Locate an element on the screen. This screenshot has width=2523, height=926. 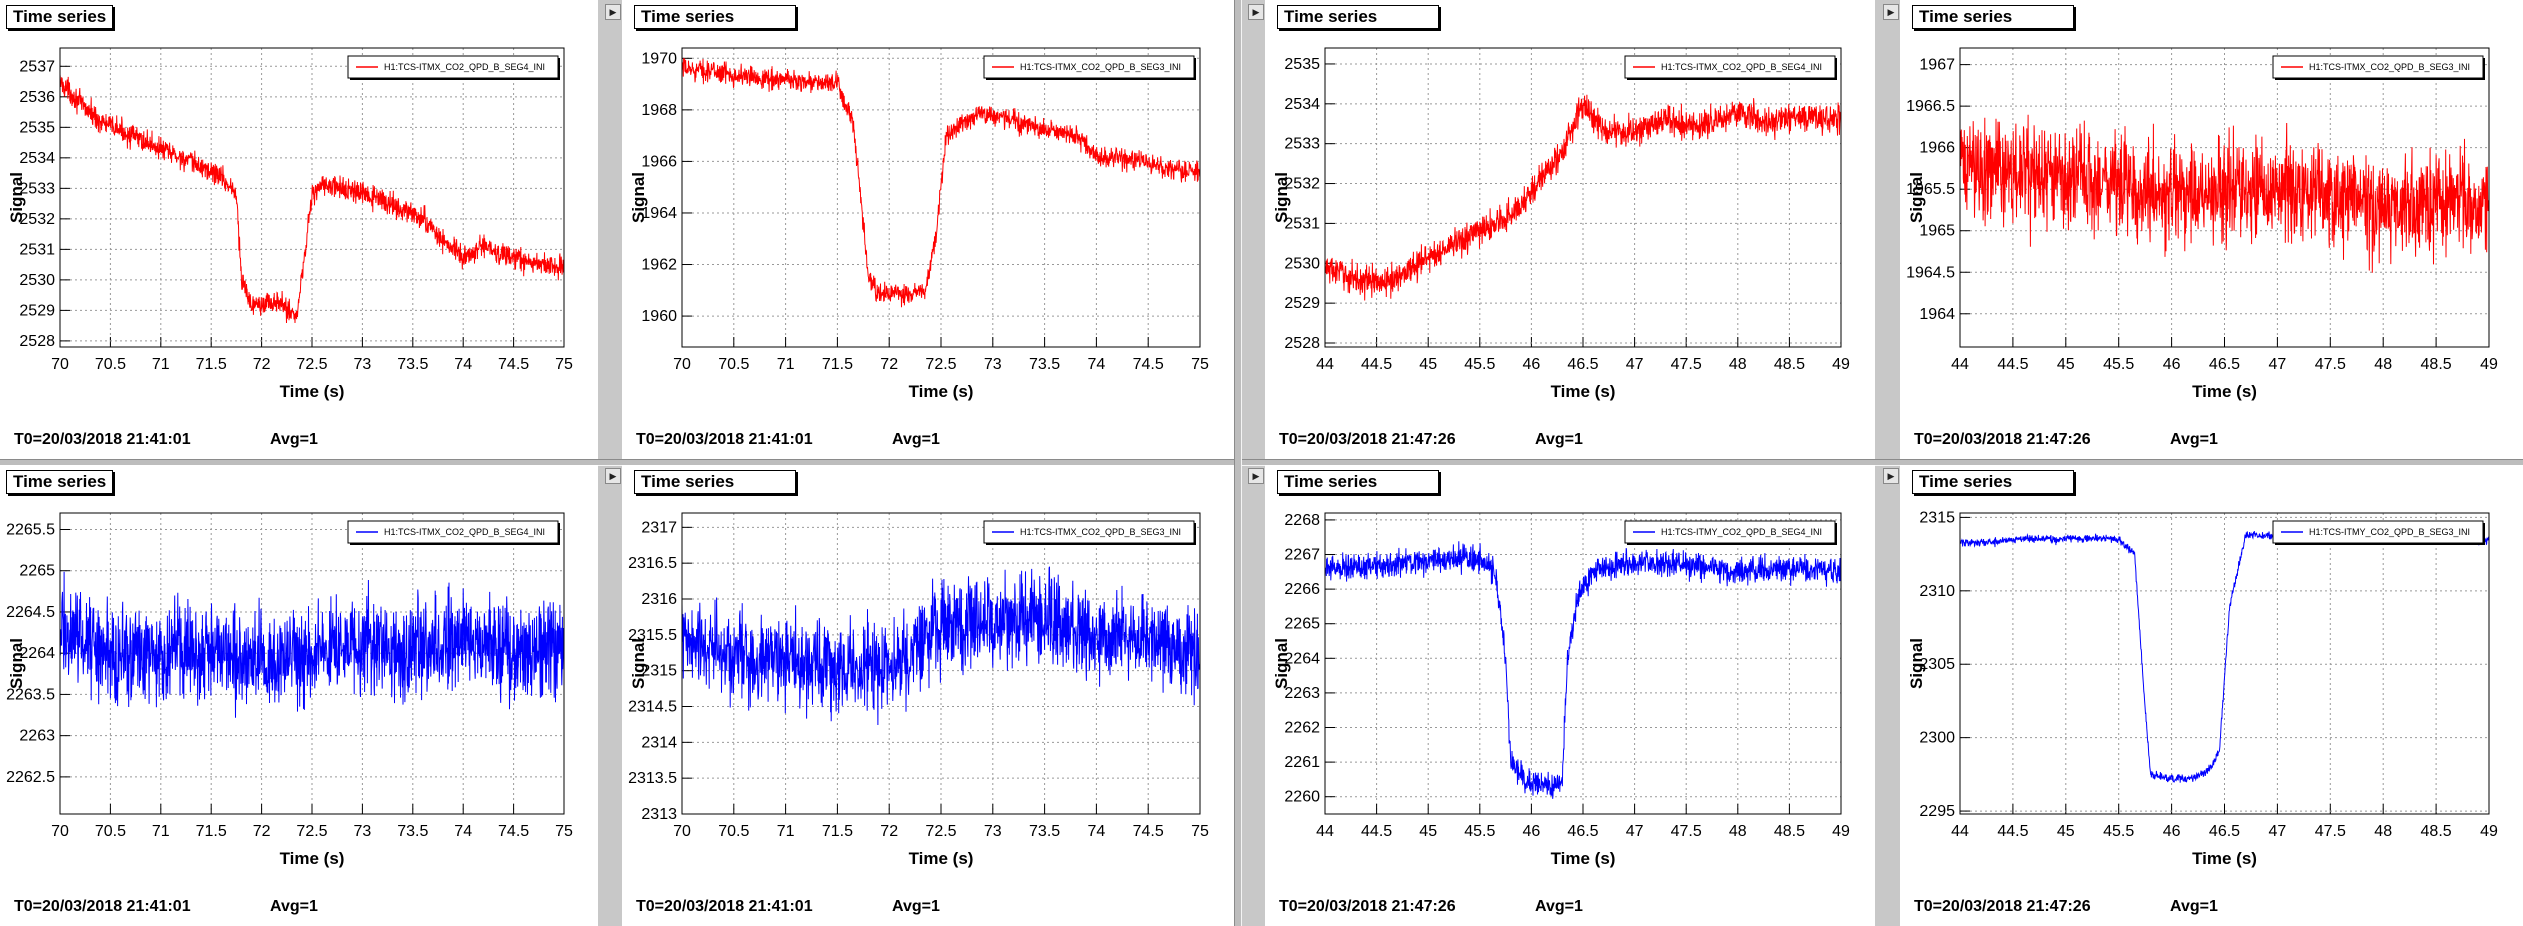
x-tick-label: 44.5 is located at coordinates (1376, 364).